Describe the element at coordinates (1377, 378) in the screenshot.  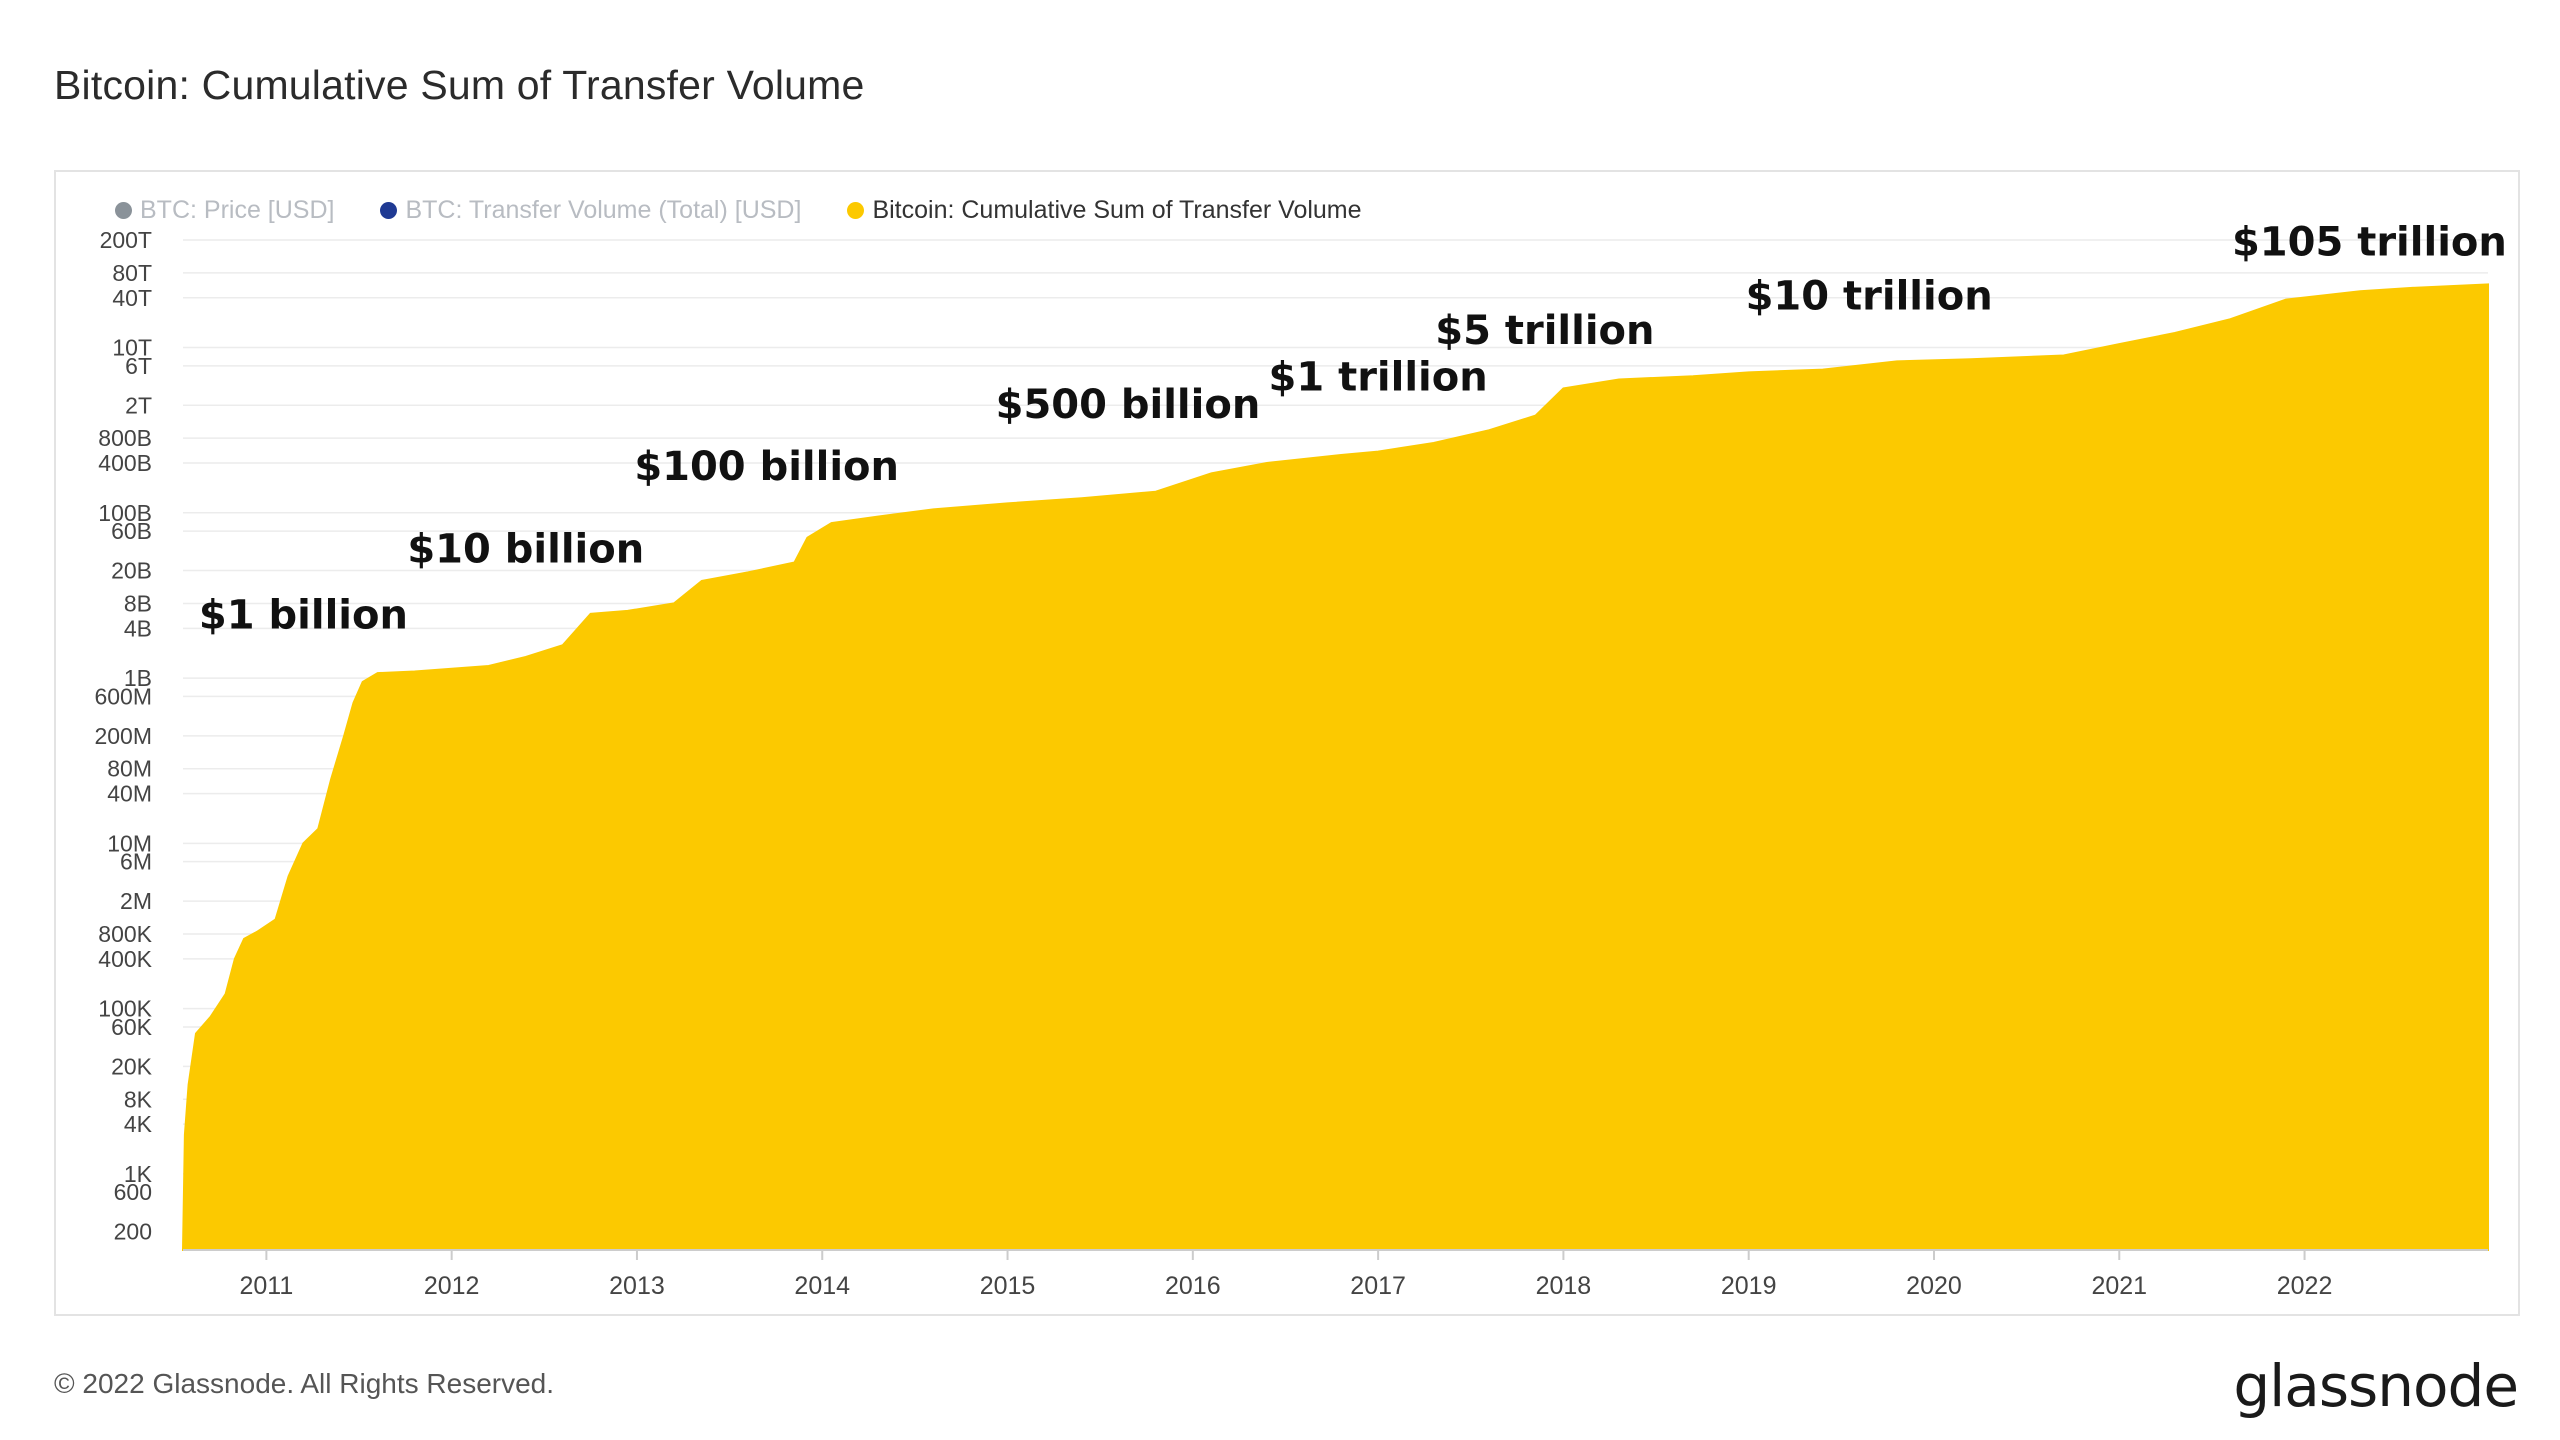
I see `annotation-label: $1 trillion` at that location.